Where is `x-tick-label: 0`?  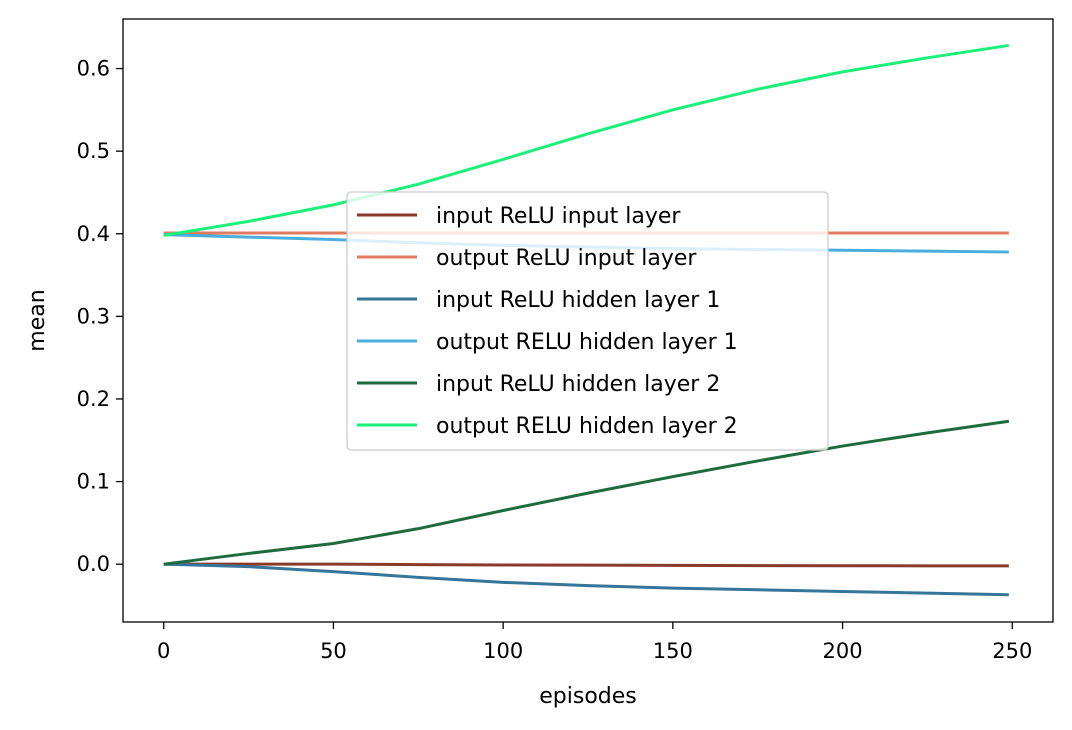
x-tick-label: 0 is located at coordinates (163, 651).